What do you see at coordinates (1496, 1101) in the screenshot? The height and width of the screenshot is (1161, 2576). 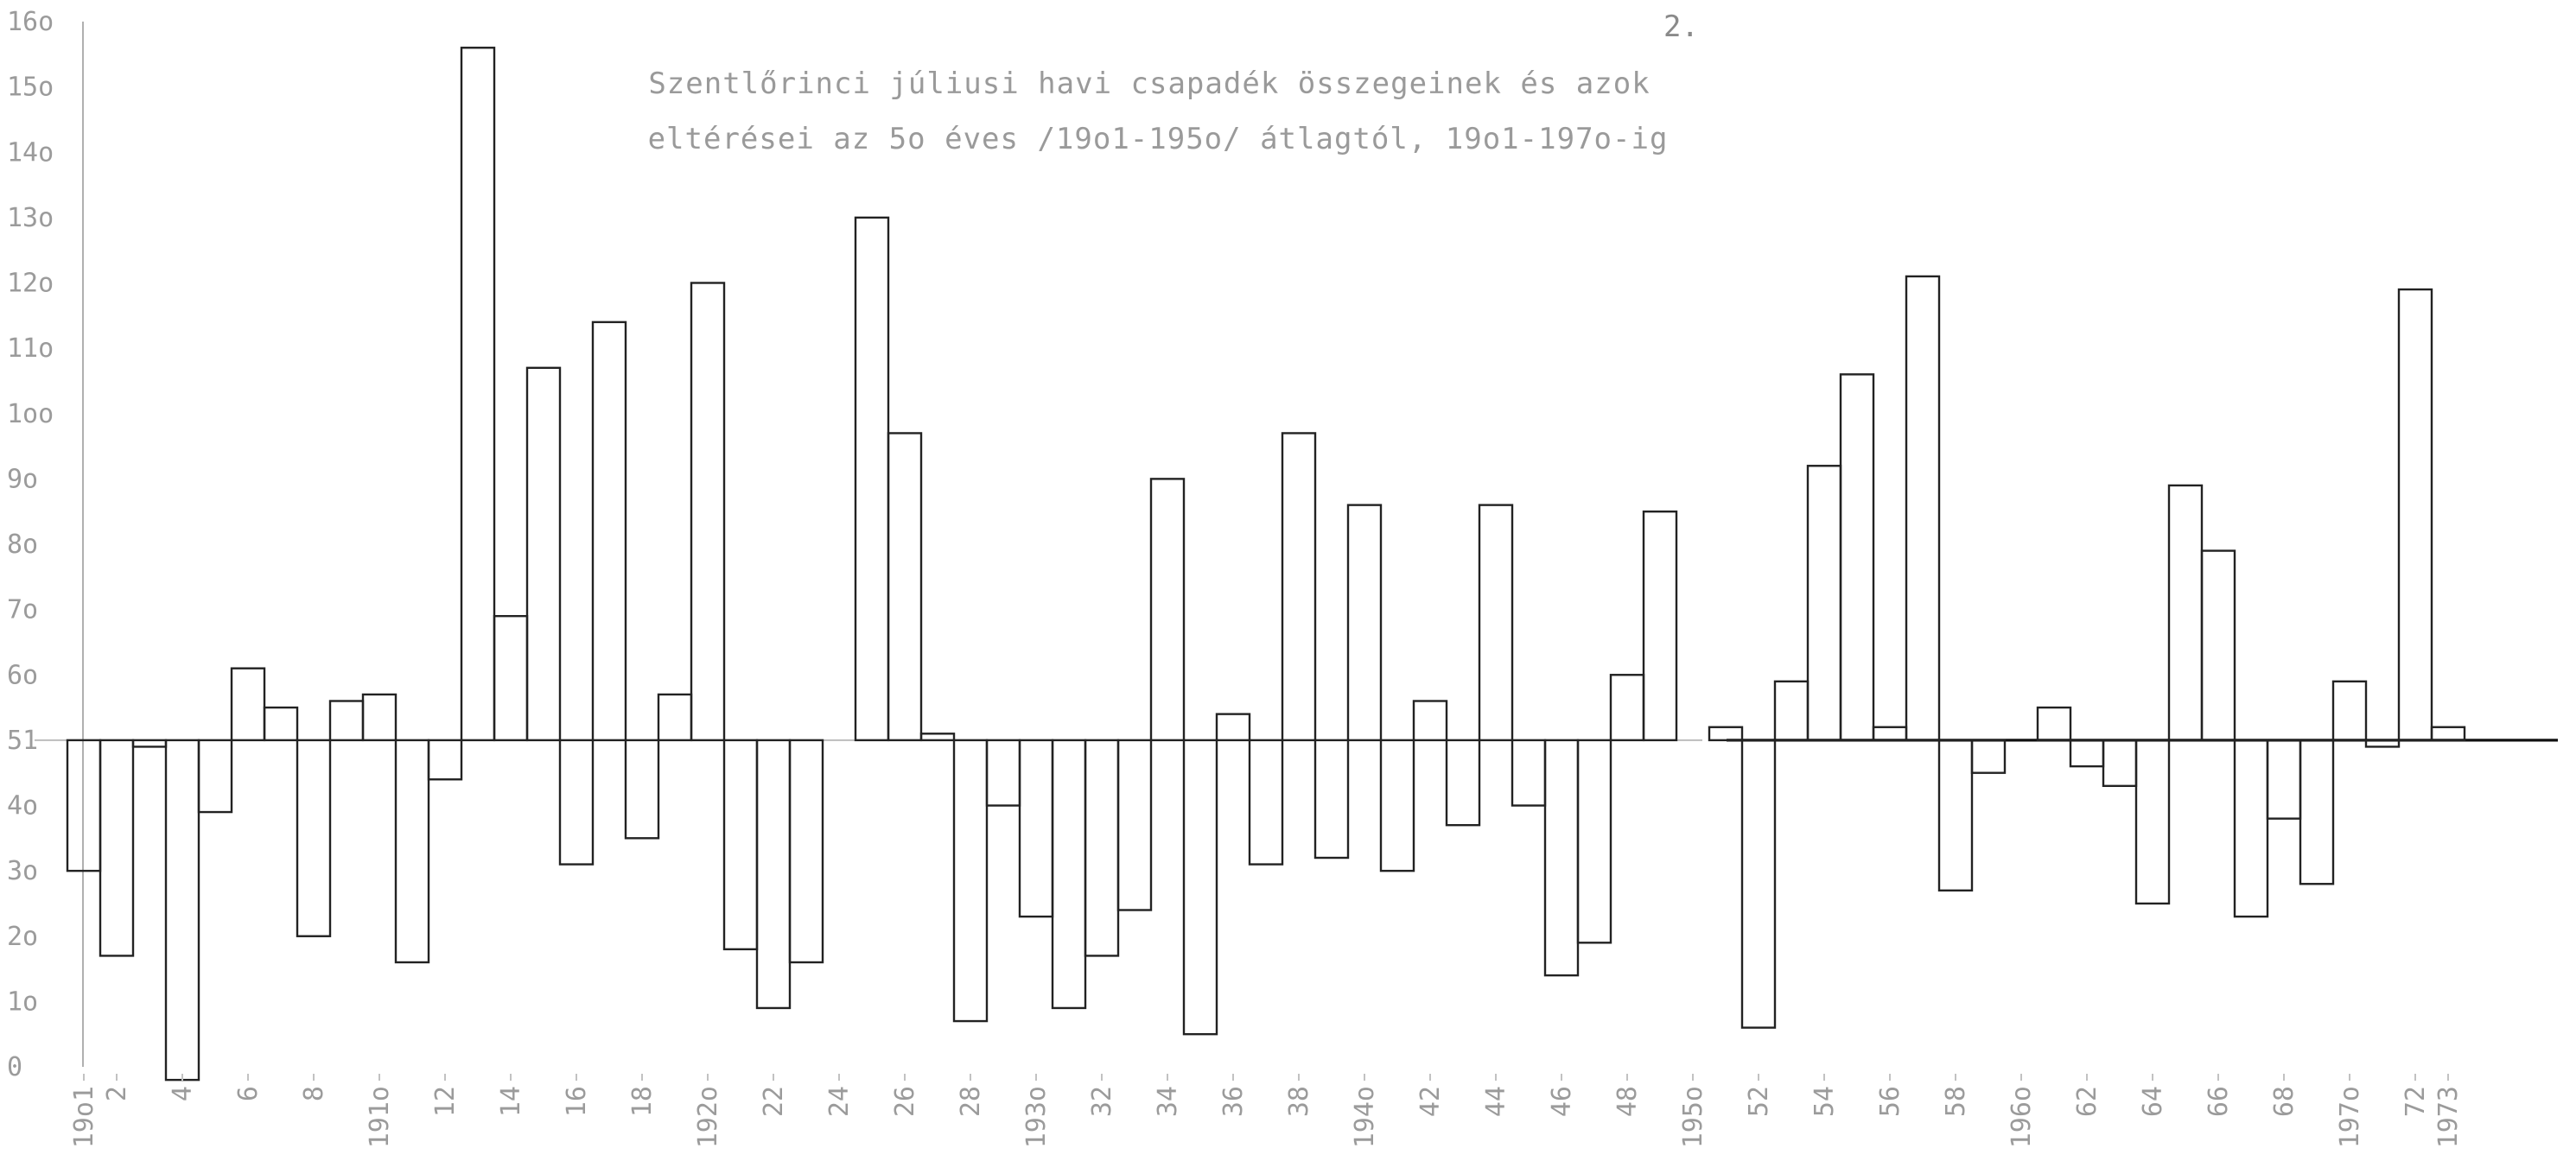 I see `x-tick-label: 44` at bounding box center [1496, 1101].